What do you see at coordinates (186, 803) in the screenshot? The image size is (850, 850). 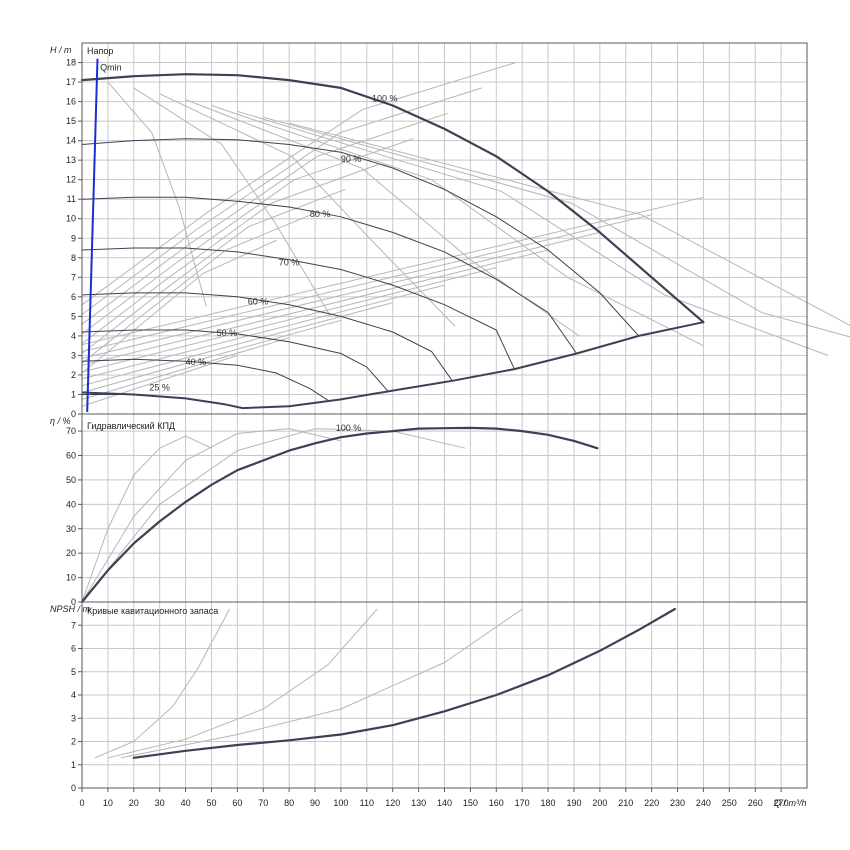 I see `x-tick-label: 40` at bounding box center [186, 803].